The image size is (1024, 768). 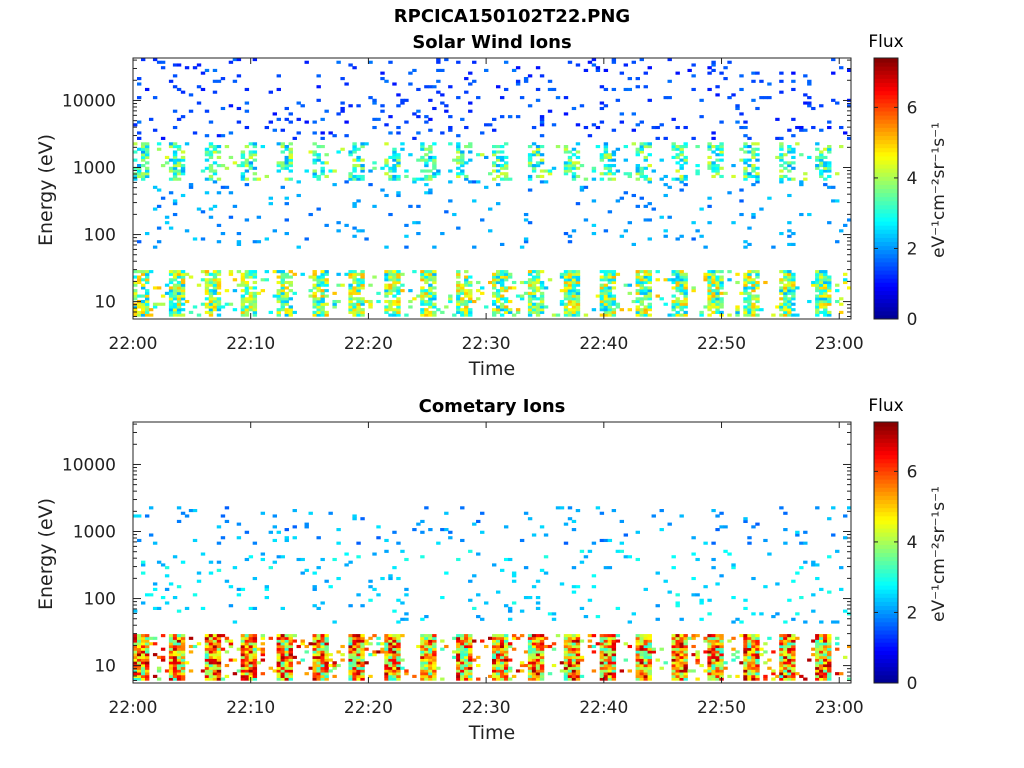 What do you see at coordinates (46, 190) in the screenshot?
I see `y-axis-title: Energy (eV)` at bounding box center [46, 190].